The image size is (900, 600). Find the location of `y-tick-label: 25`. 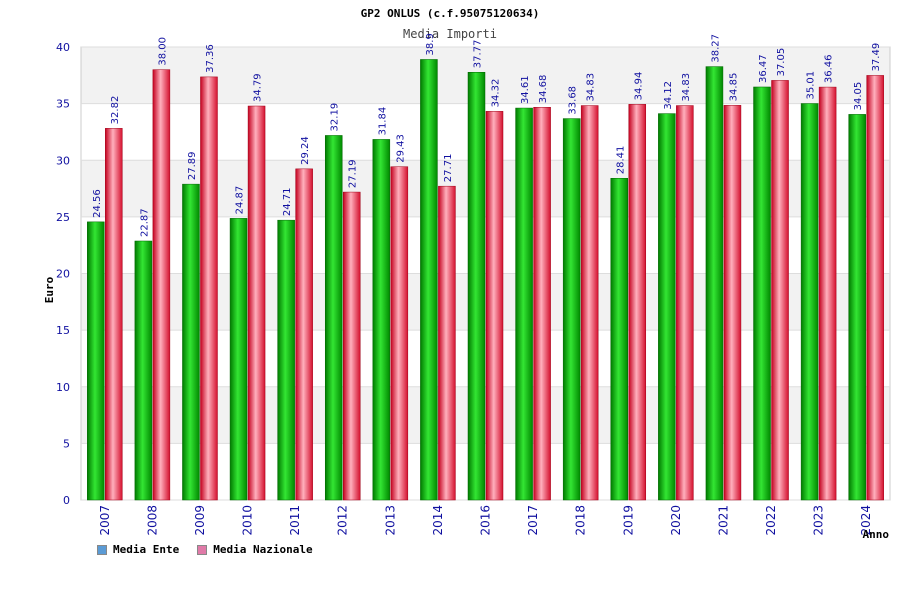

y-tick-label: 25 is located at coordinates (63, 217).